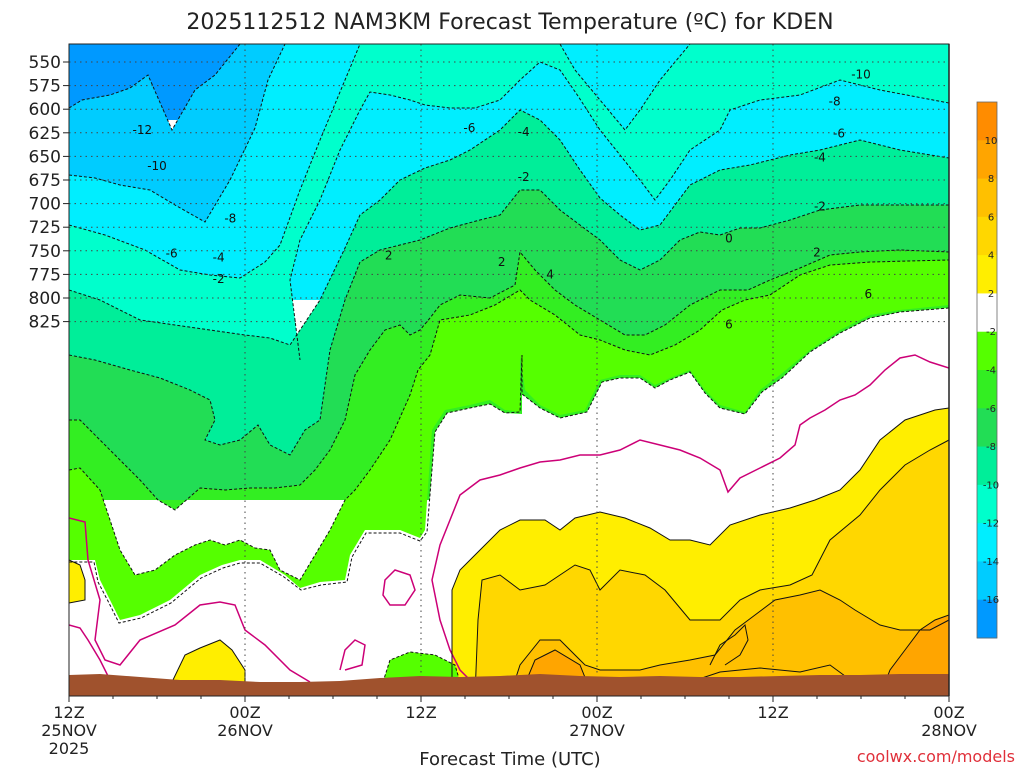 The height and width of the screenshot is (768, 1024). What do you see at coordinates (991, 409) in the screenshot?
I see `colorbar-label: -6` at bounding box center [991, 409].